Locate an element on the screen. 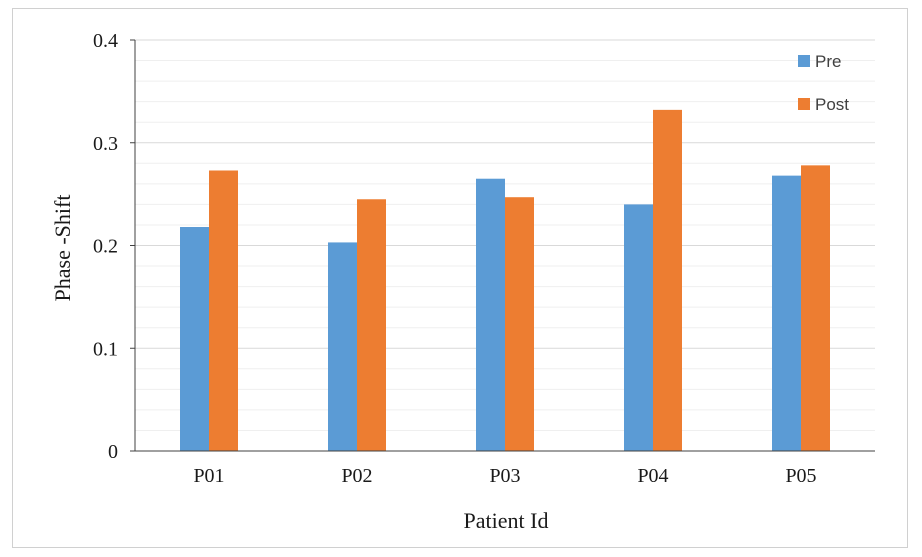  y-axis-title: Phase -Shift is located at coordinates (62, 248).